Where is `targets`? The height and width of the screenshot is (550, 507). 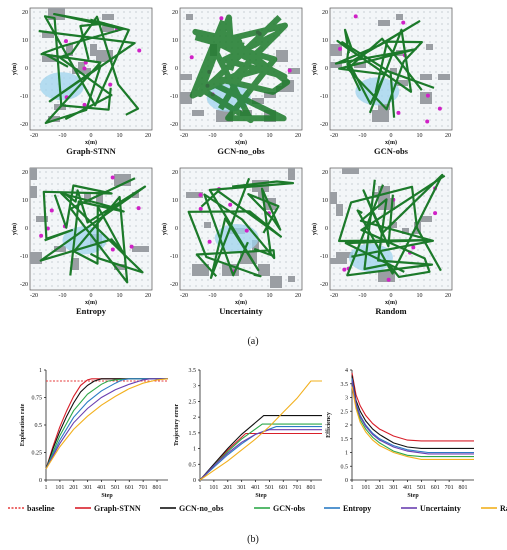
targets is located at coordinates (390, 69).